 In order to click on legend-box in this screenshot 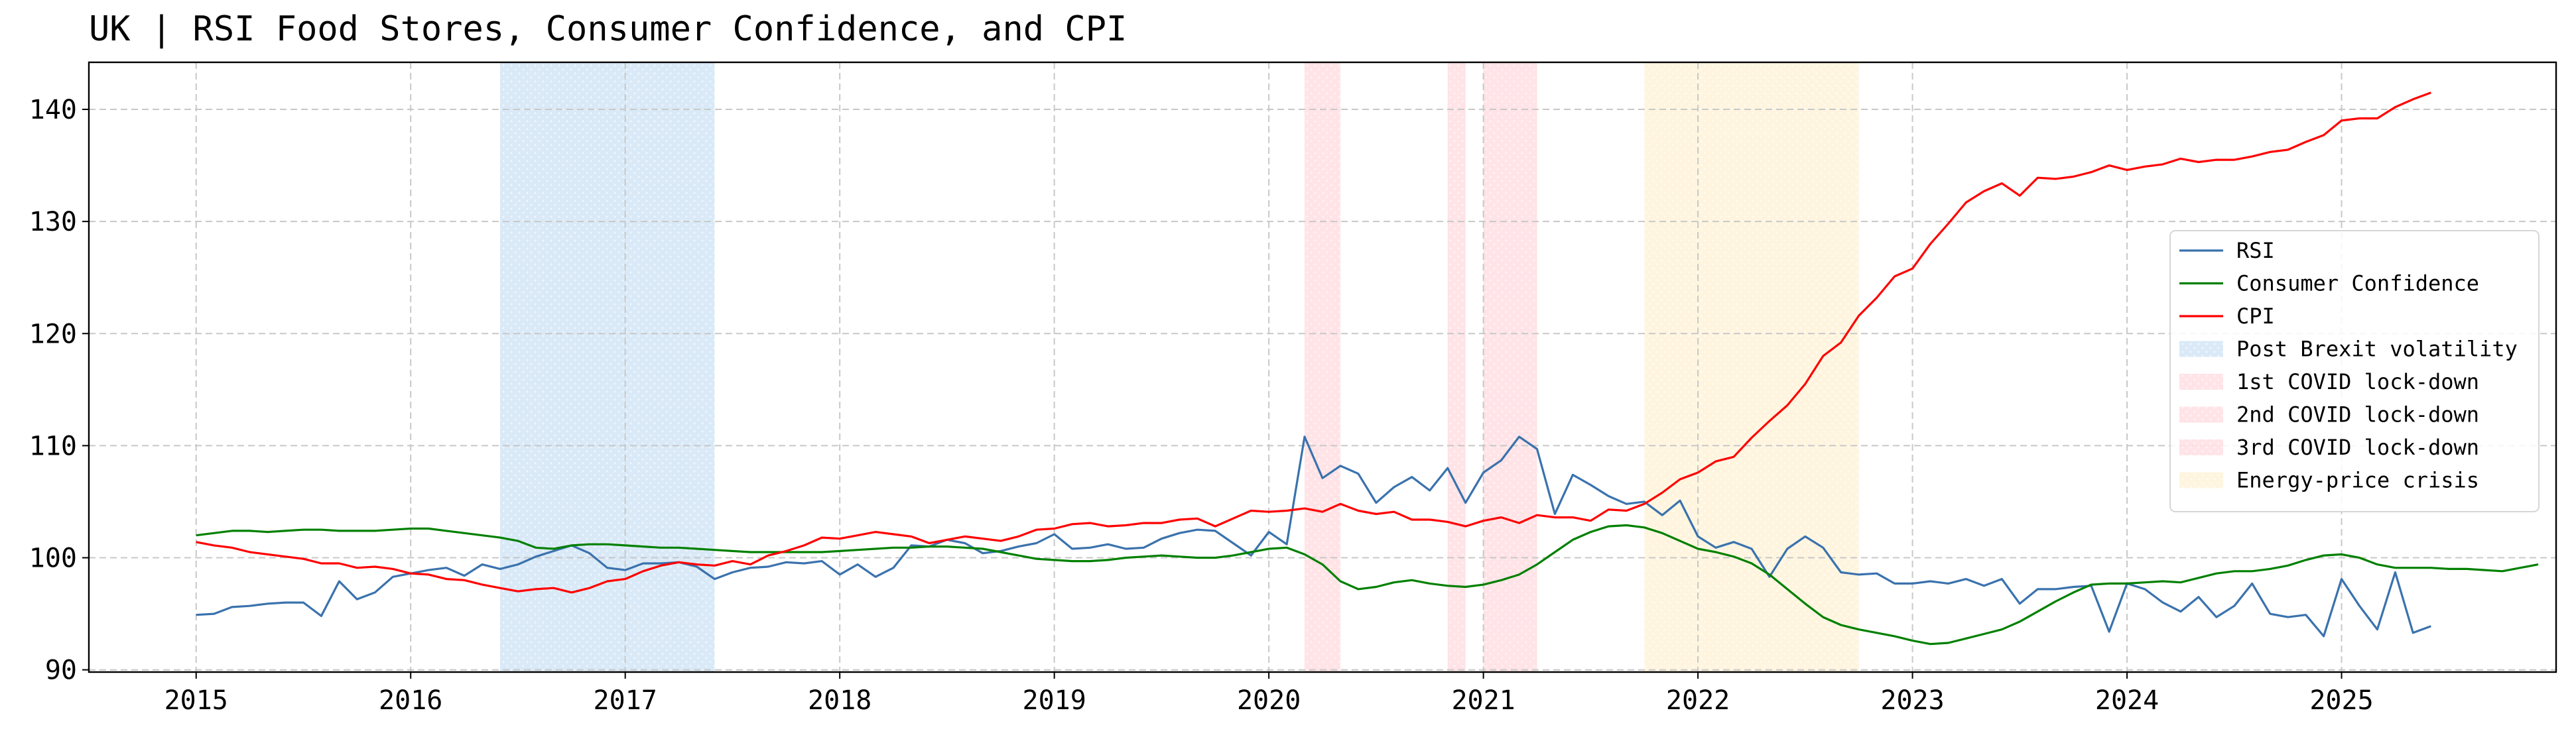, I will do `click(2355, 371)`.